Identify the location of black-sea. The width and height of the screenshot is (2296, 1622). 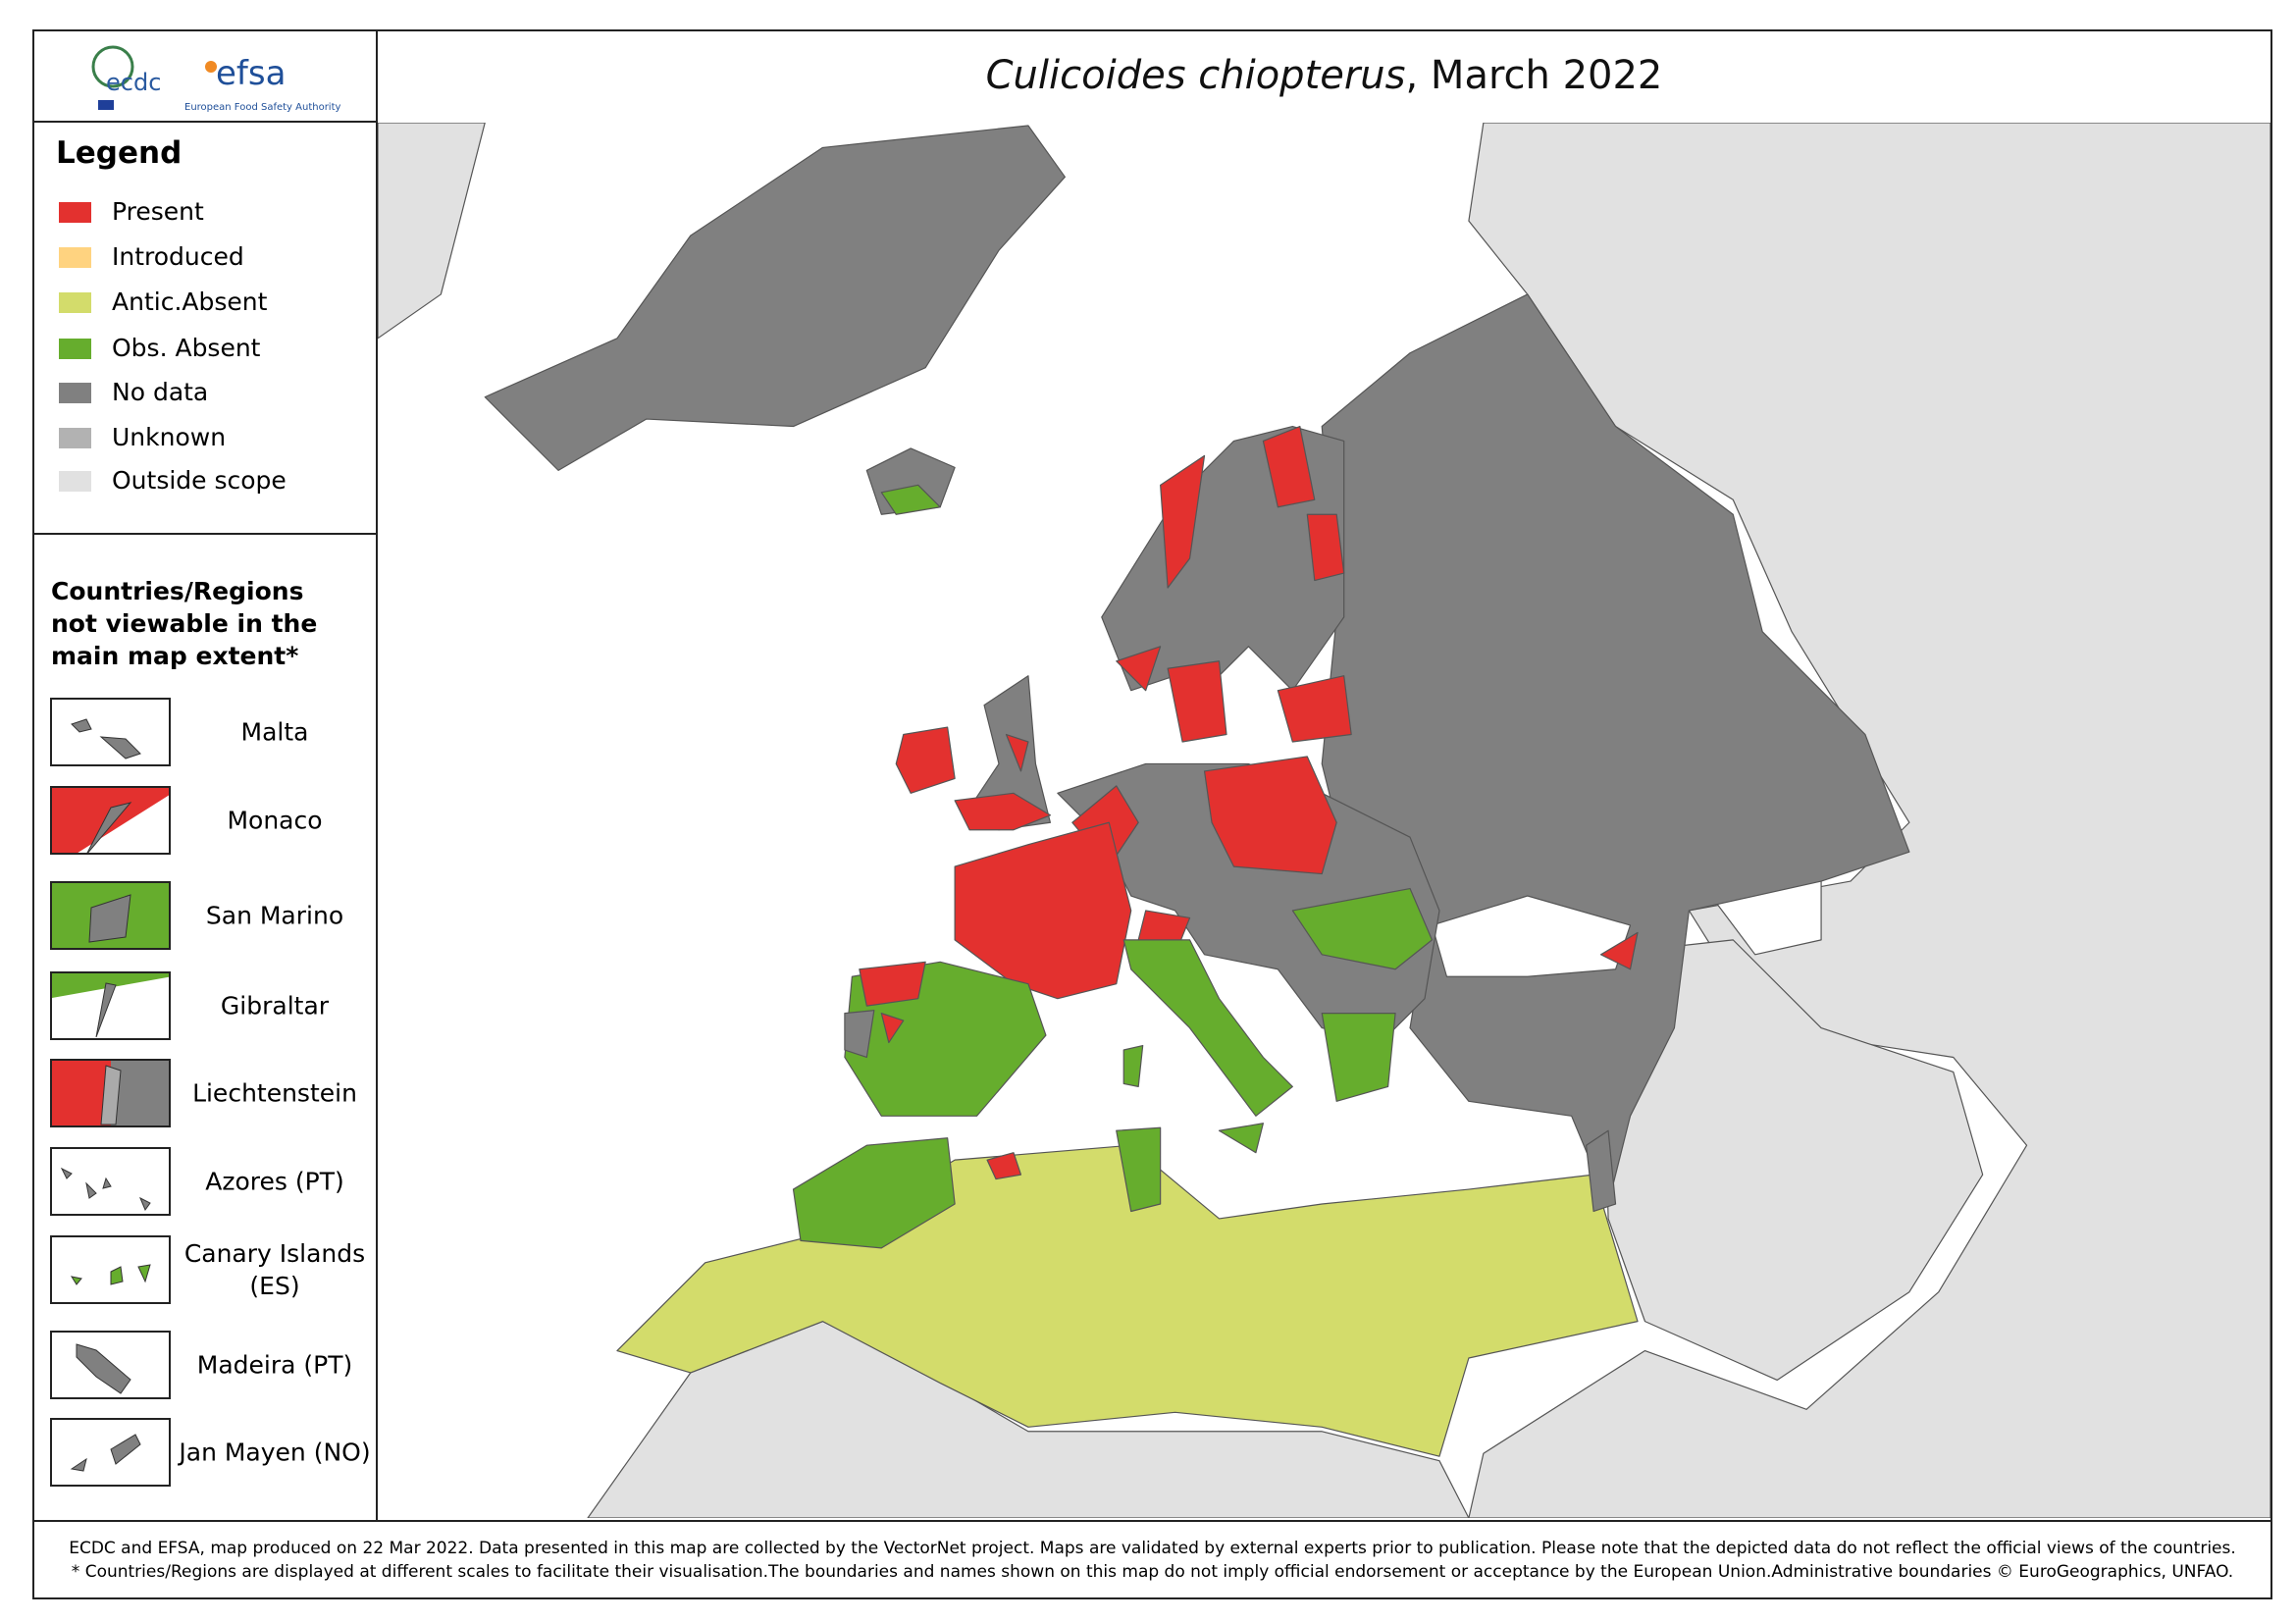
(1531, 936).